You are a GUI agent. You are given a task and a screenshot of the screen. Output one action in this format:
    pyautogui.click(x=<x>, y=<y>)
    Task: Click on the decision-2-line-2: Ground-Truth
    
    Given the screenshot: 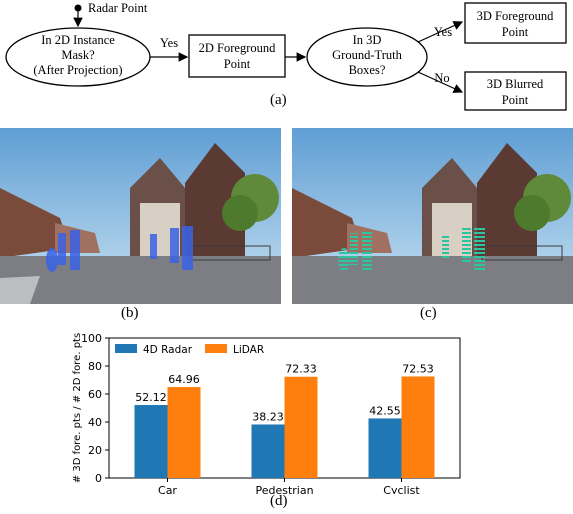 What is the action you would take?
    pyautogui.click(x=367, y=55)
    